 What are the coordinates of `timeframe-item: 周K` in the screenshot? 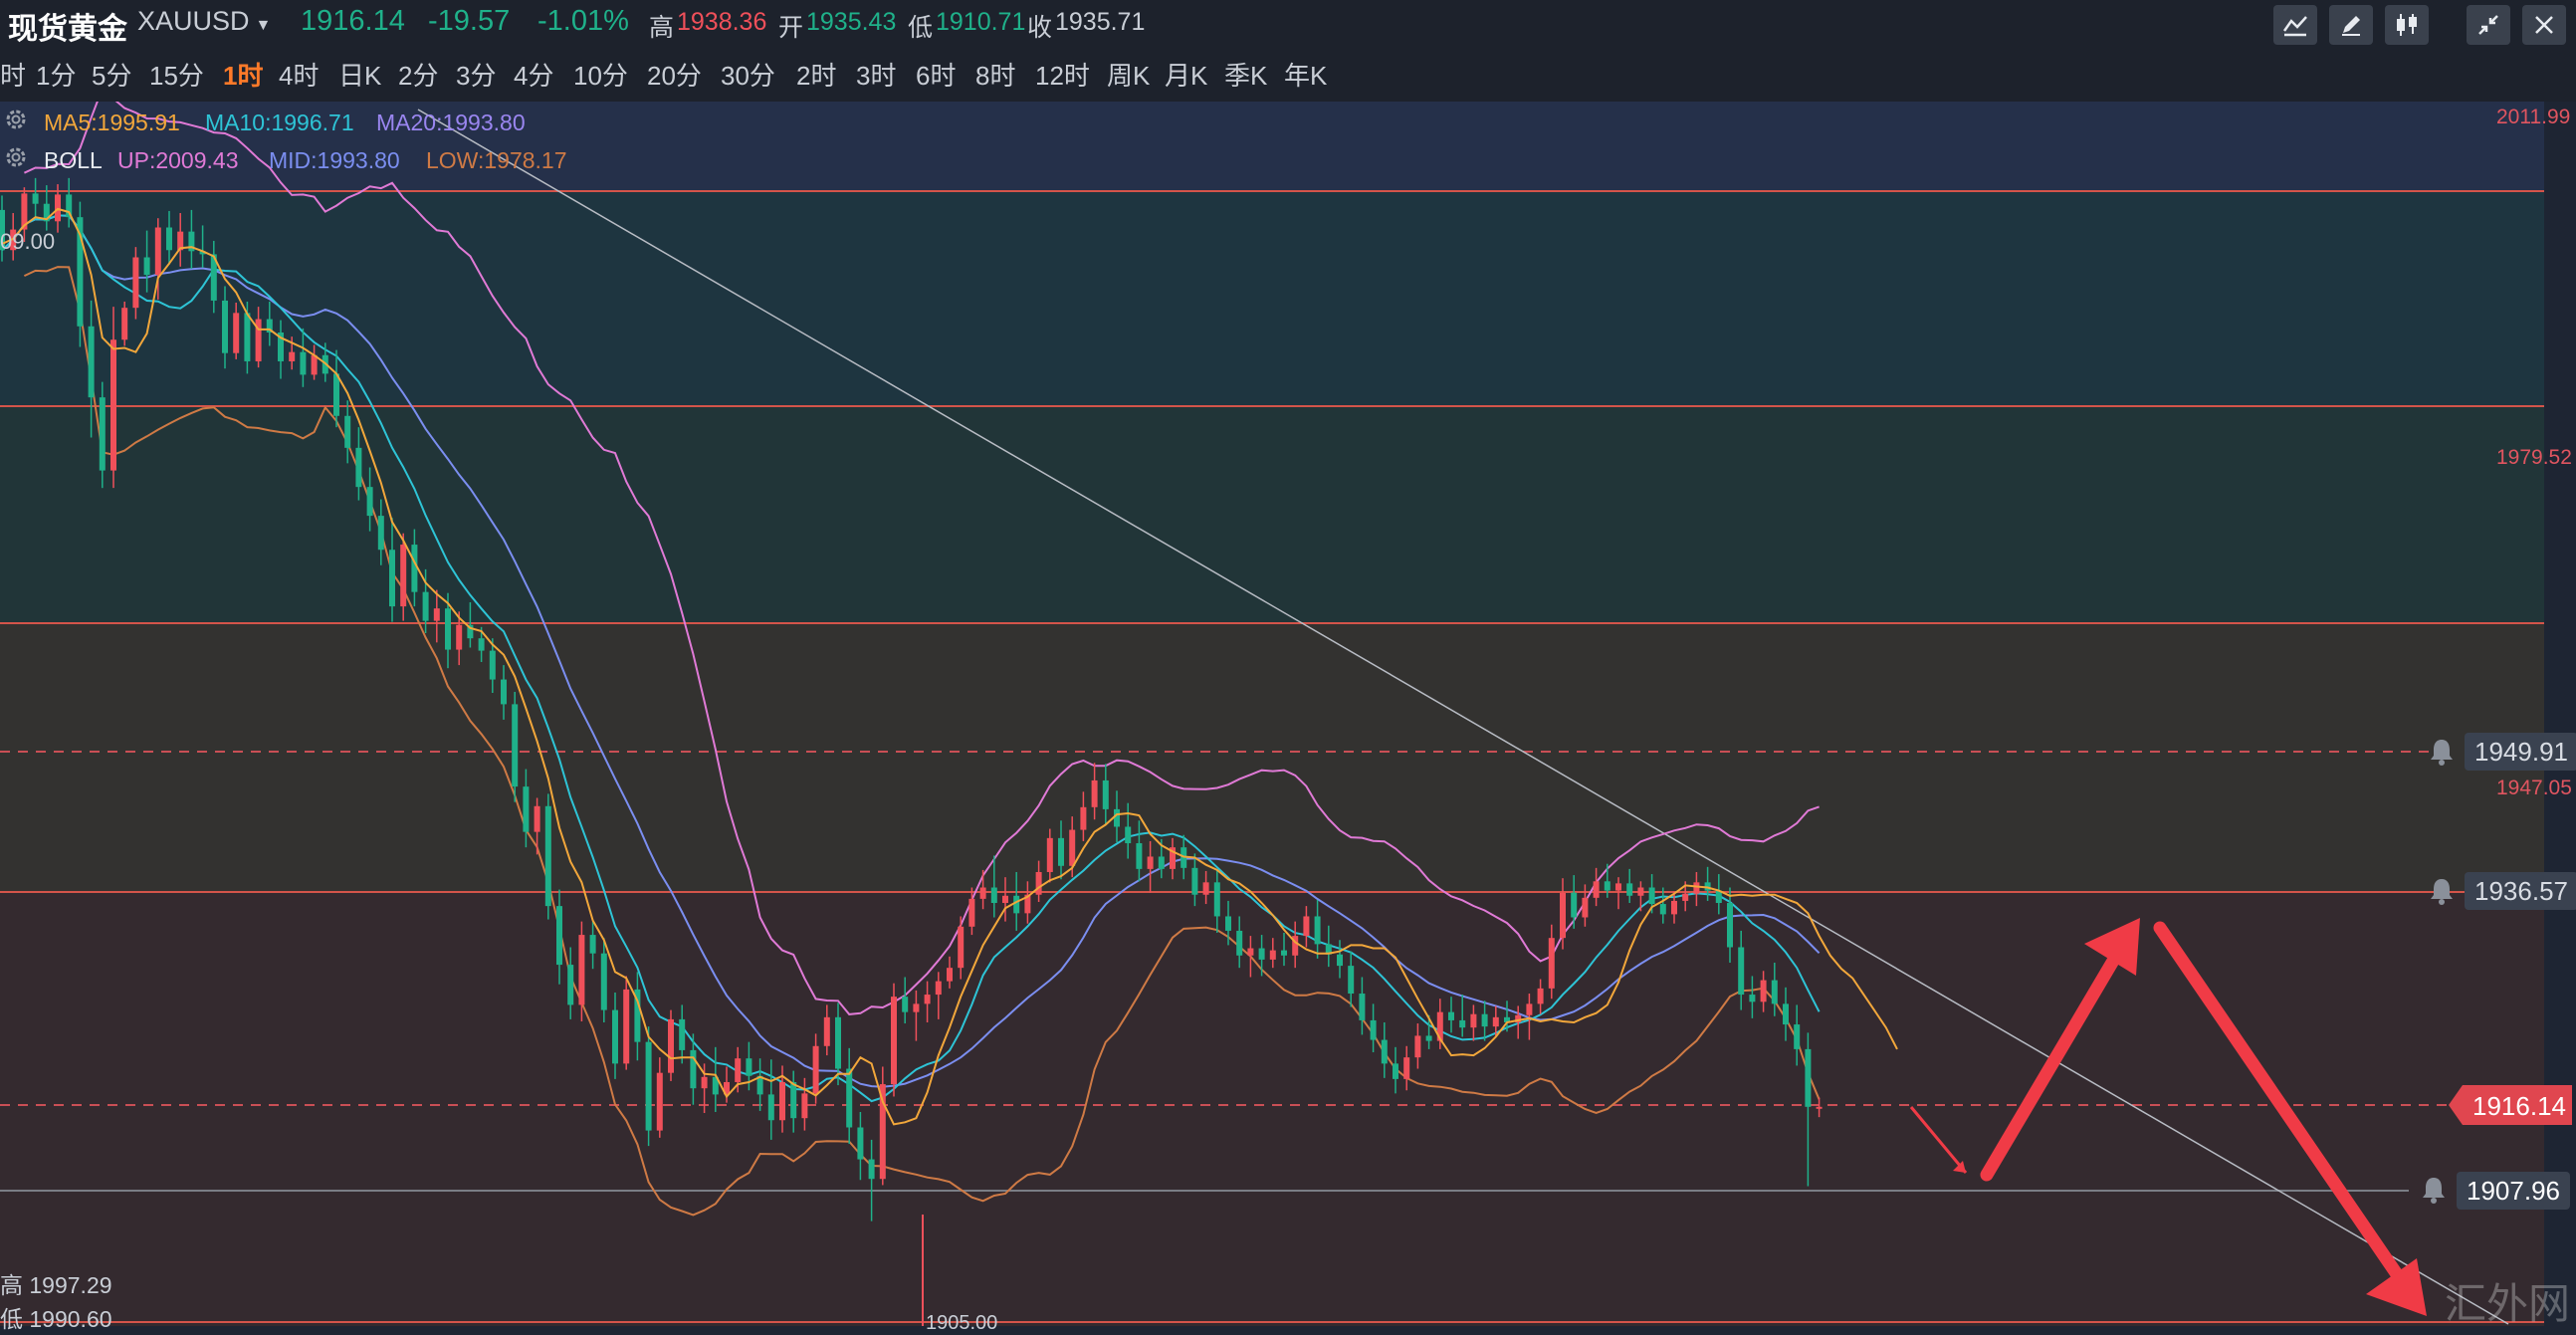 It's located at (1129, 76).